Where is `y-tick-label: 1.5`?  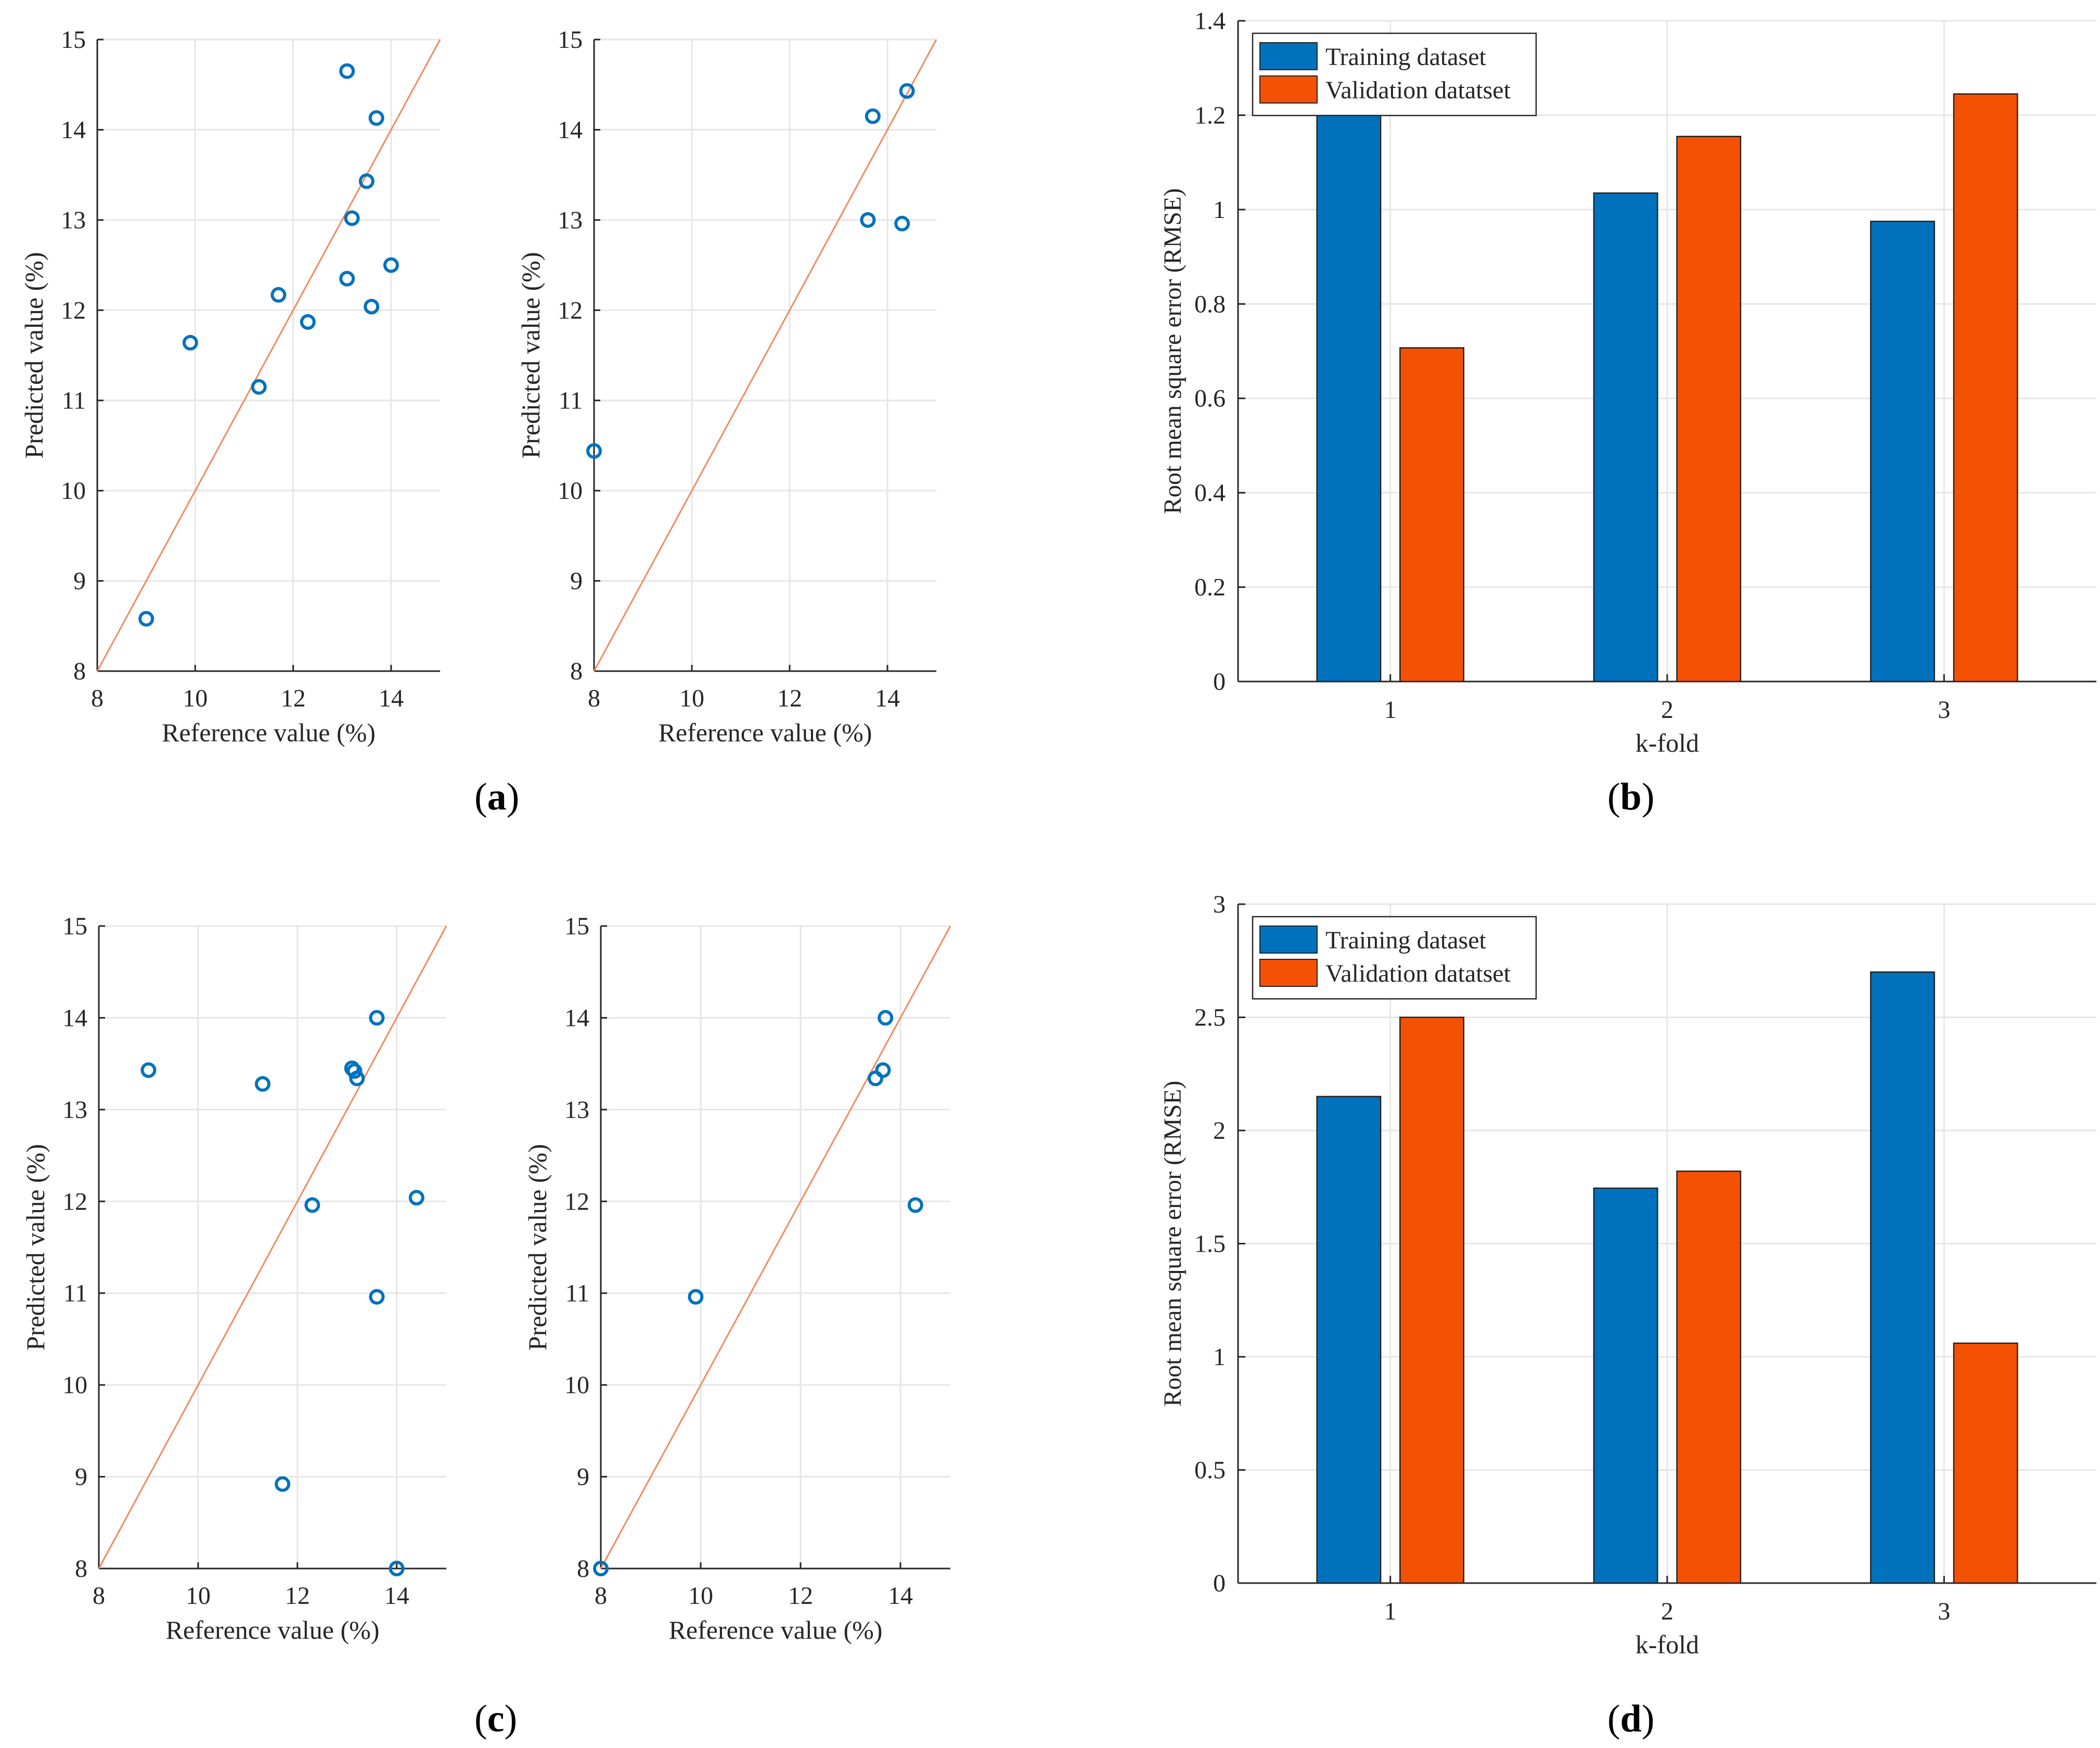
y-tick-label: 1.5 is located at coordinates (1210, 1244).